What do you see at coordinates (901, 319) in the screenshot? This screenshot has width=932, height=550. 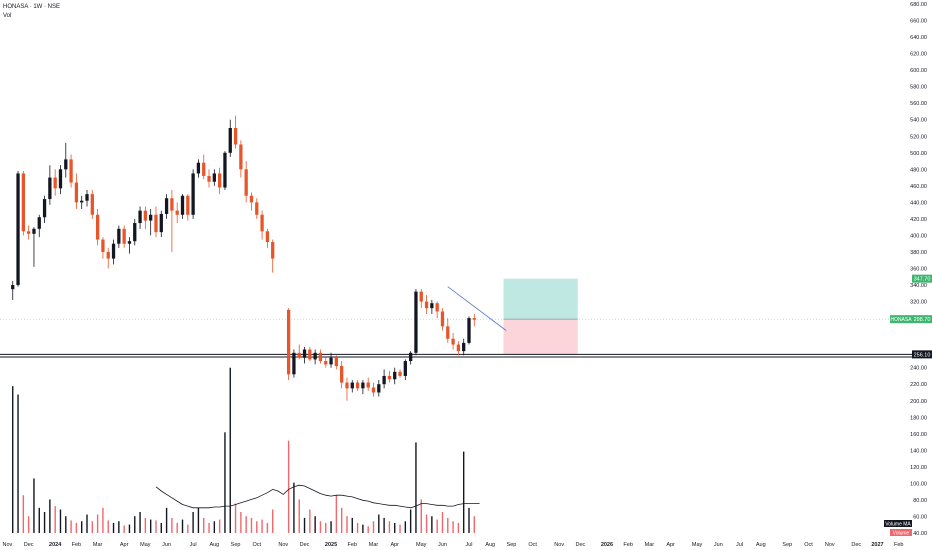 I see `symbol-badge` at bounding box center [901, 319].